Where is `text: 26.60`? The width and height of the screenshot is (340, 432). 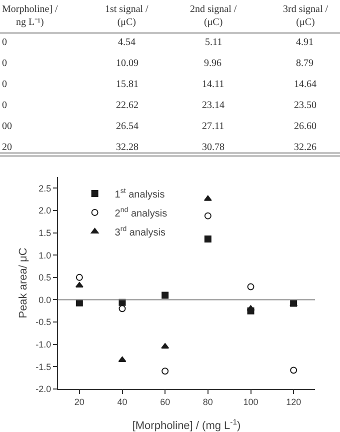 text: 26.60 is located at coordinates (305, 126).